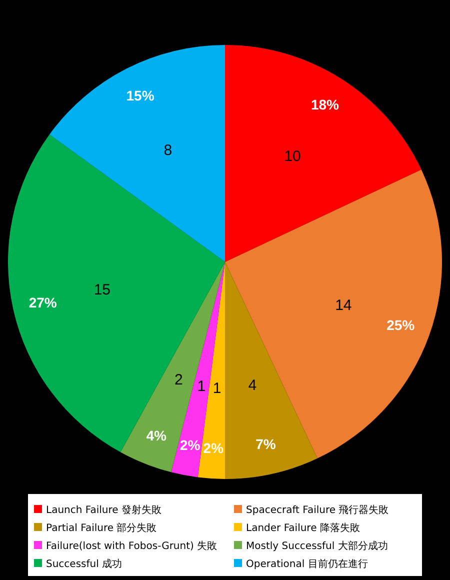 This screenshot has width=450, height=580. Describe the element at coordinates (84, 564) in the screenshot. I see `legend-label: Successful 成功` at that location.